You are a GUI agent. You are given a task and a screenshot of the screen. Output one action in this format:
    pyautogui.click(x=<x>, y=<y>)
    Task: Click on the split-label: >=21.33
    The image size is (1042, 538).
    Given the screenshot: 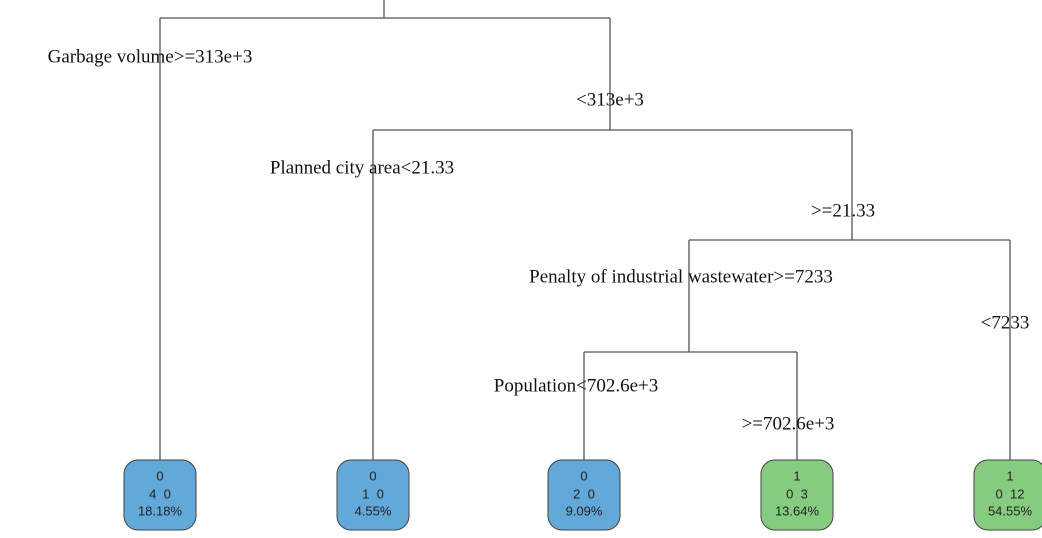 What is the action you would take?
    pyautogui.click(x=843, y=210)
    